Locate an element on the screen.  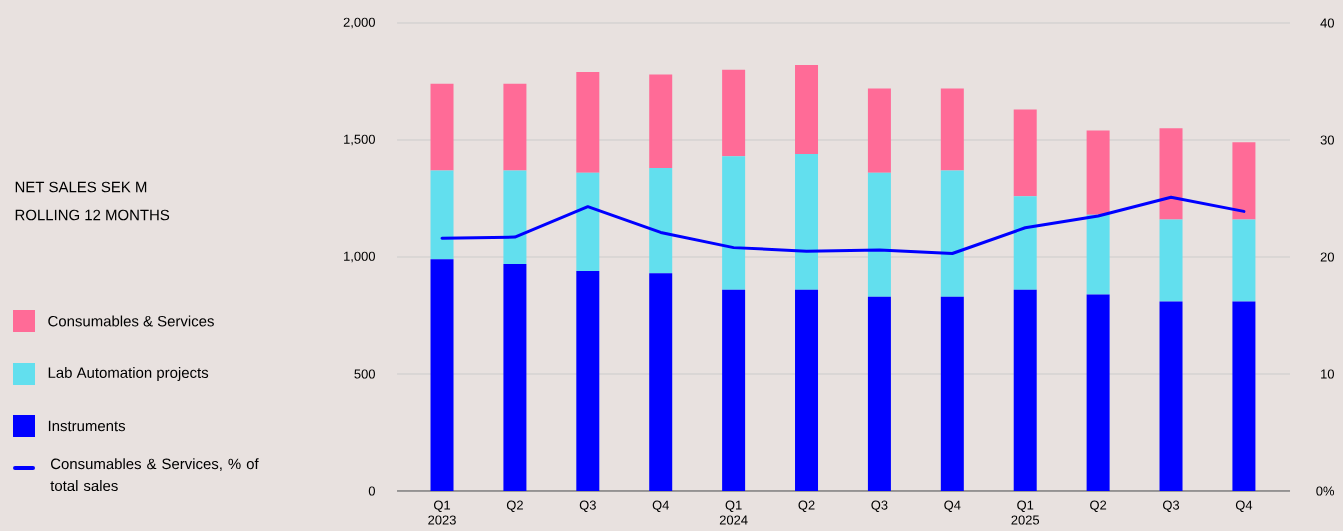
legend-label: Instruments is located at coordinates (87, 426).